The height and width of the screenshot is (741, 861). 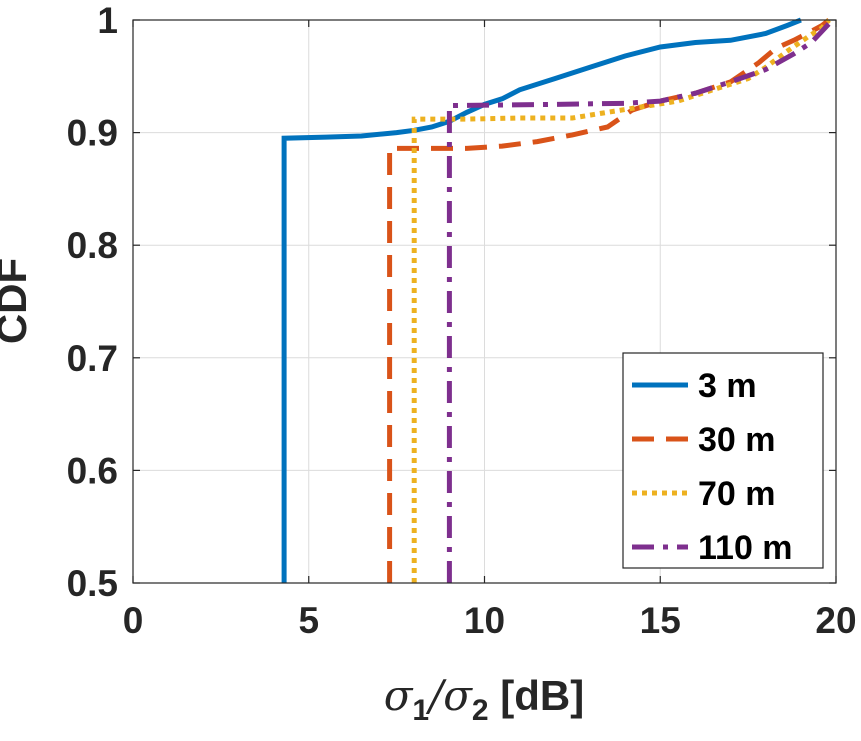 I want to click on x-label-sub1: 1, so click(x=420, y=710).